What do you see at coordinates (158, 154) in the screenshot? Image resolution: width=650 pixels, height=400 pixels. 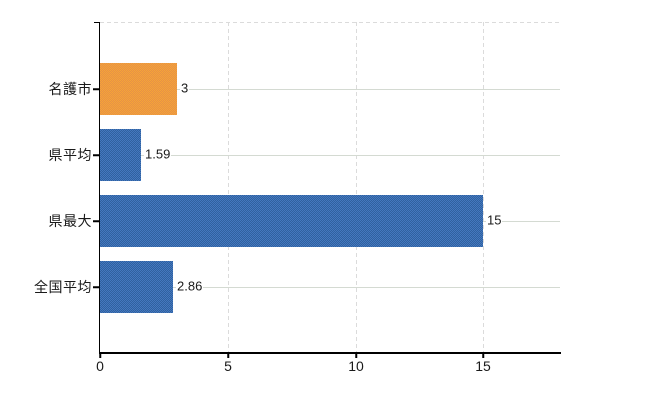 I see `bar-value-label: 1.59` at bounding box center [158, 154].